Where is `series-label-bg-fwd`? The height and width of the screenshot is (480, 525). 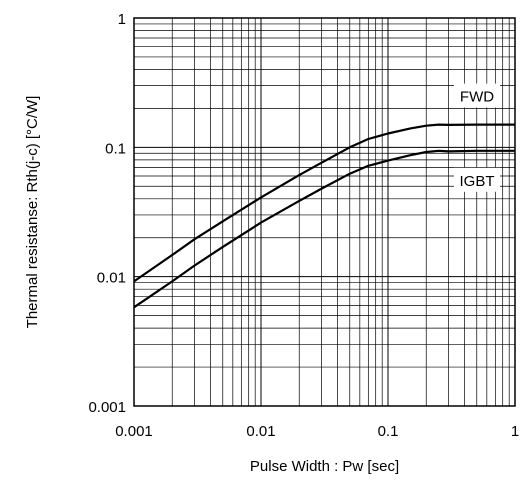
series-label-bg-fwd is located at coordinates (477, 95).